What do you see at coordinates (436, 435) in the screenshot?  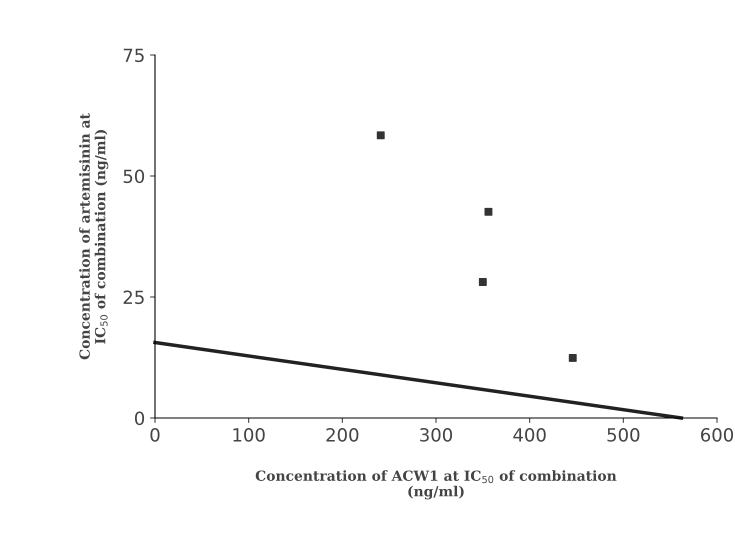 I see `x-tick-label: 300` at bounding box center [436, 435].